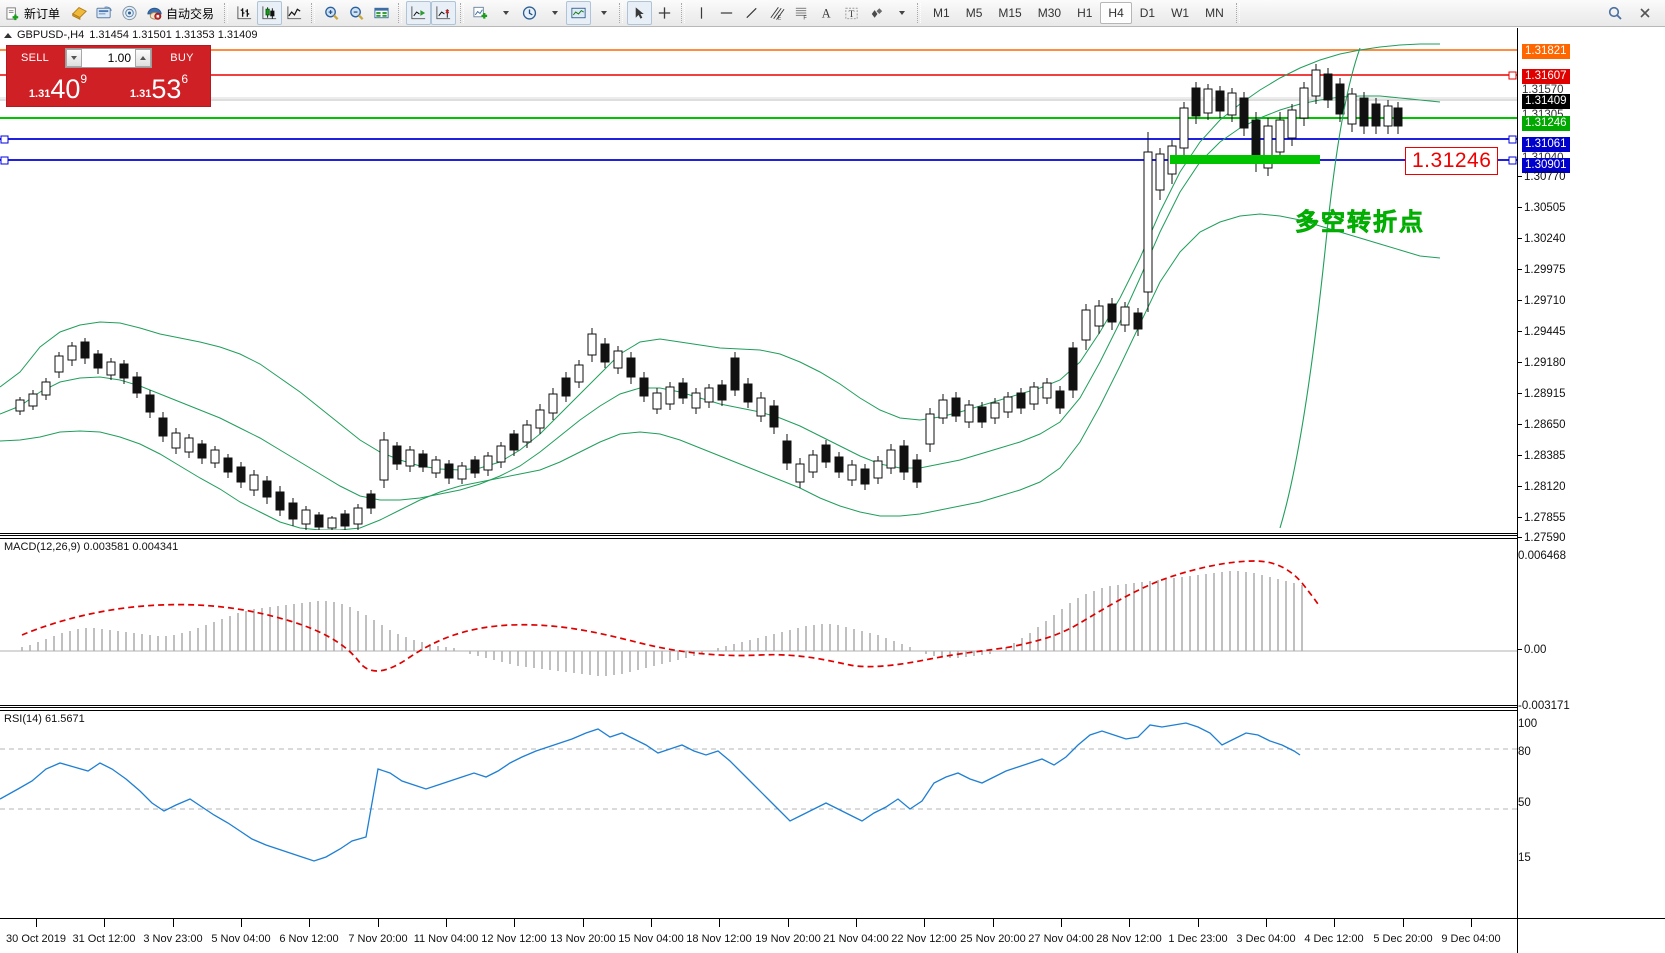 Image resolution: width=1665 pixels, height=953 pixels. I want to click on new-order-button: 新订单, so click(34, 13).